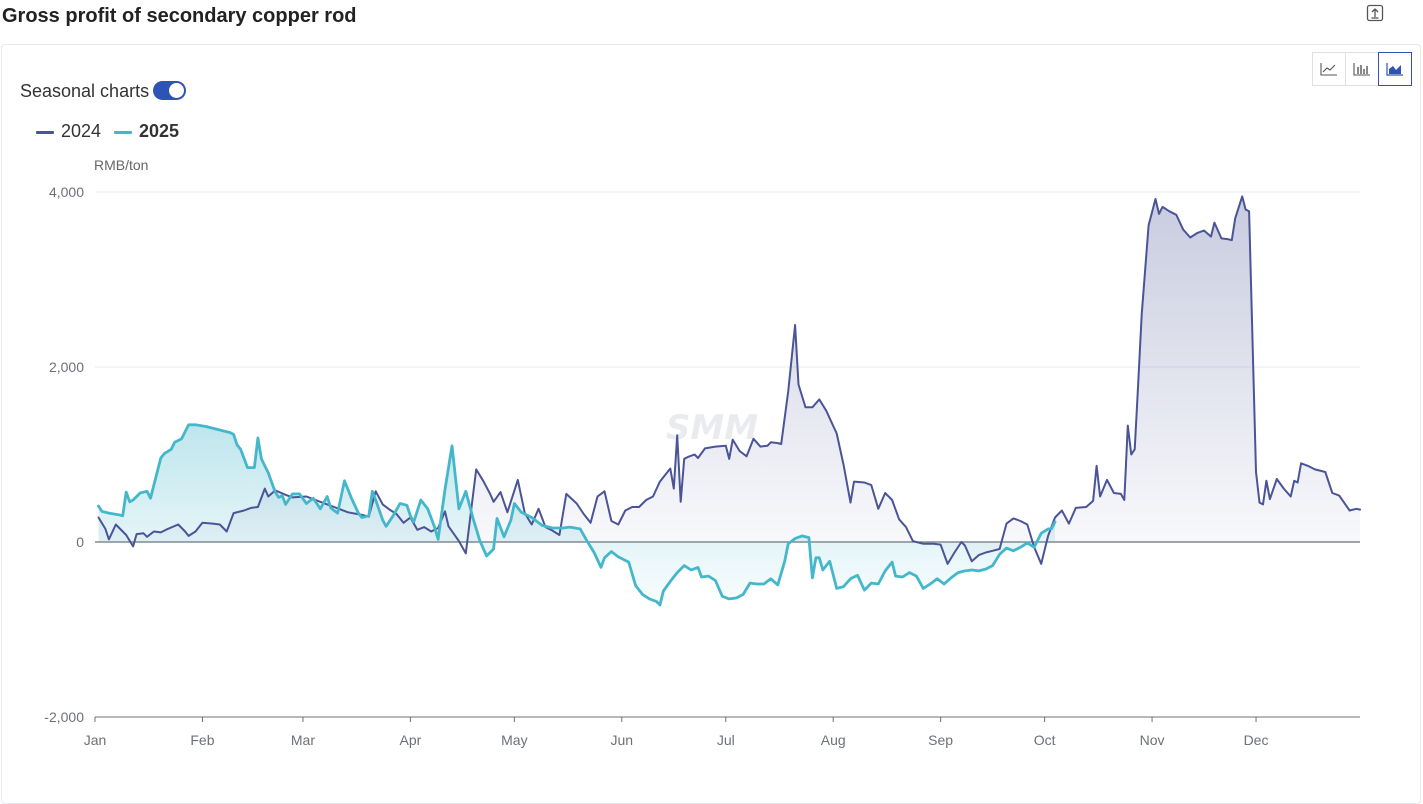  What do you see at coordinates (95, 740) in the screenshot?
I see `x-tick-label: Jan` at bounding box center [95, 740].